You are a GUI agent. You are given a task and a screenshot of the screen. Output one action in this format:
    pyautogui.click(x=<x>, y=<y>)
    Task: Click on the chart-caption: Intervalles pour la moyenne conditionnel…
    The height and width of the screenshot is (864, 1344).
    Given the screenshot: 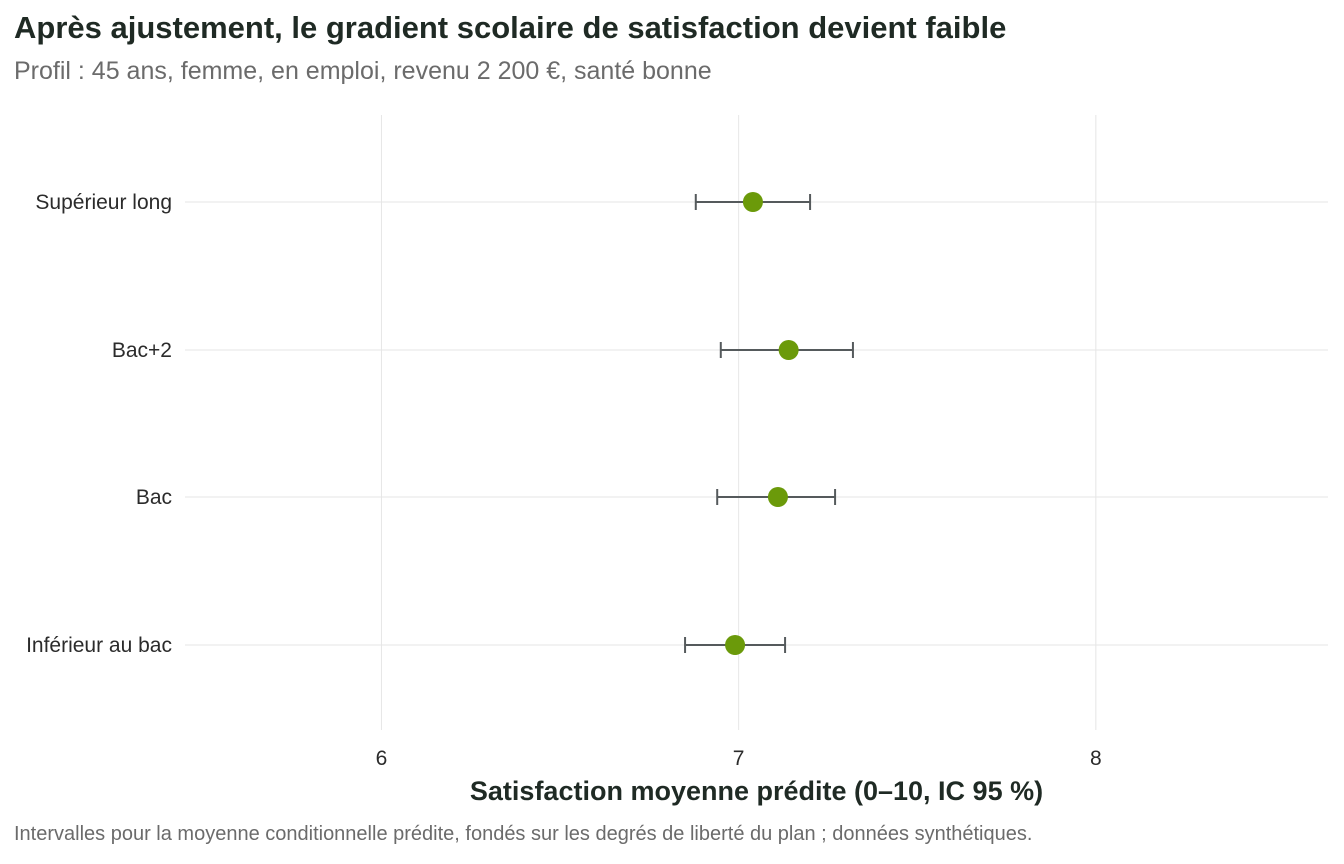 What is the action you would take?
    pyautogui.click(x=523, y=834)
    